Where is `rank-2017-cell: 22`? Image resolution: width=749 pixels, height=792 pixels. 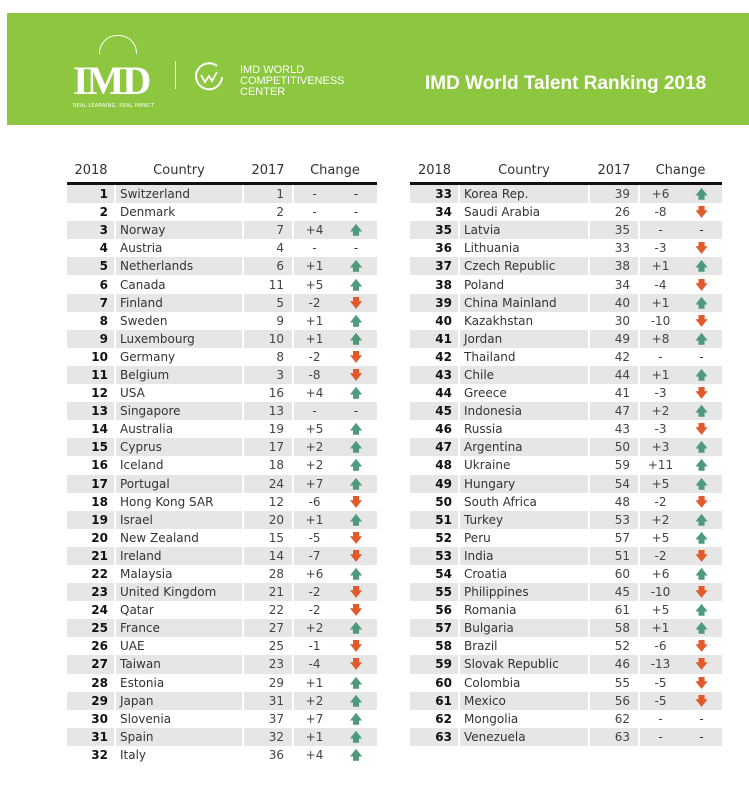
rank-2017-cell: 22 is located at coordinates (268, 610).